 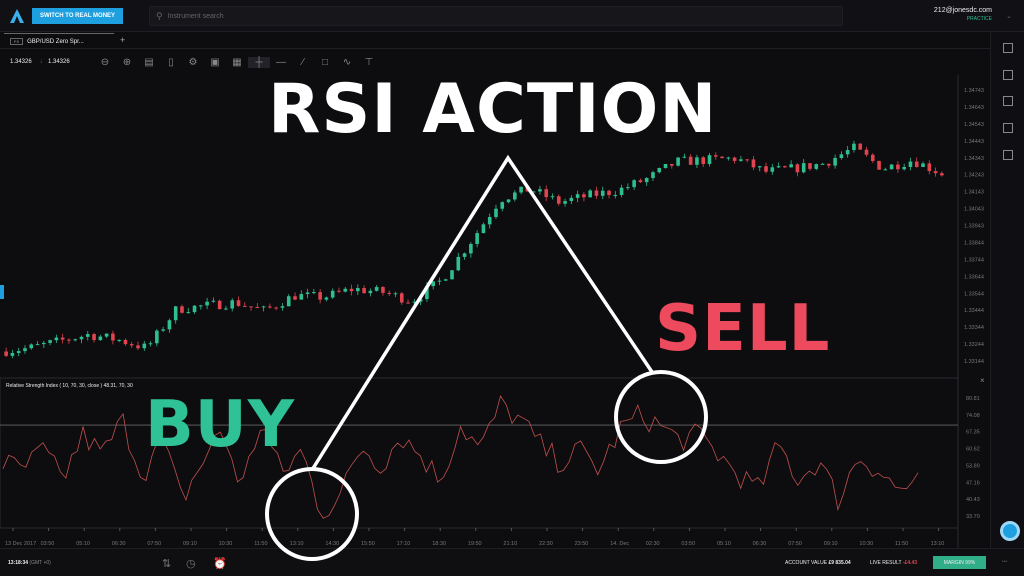 What do you see at coordinates (404, 544) in the screenshot?
I see `time-tick-label: 17:10` at bounding box center [404, 544].